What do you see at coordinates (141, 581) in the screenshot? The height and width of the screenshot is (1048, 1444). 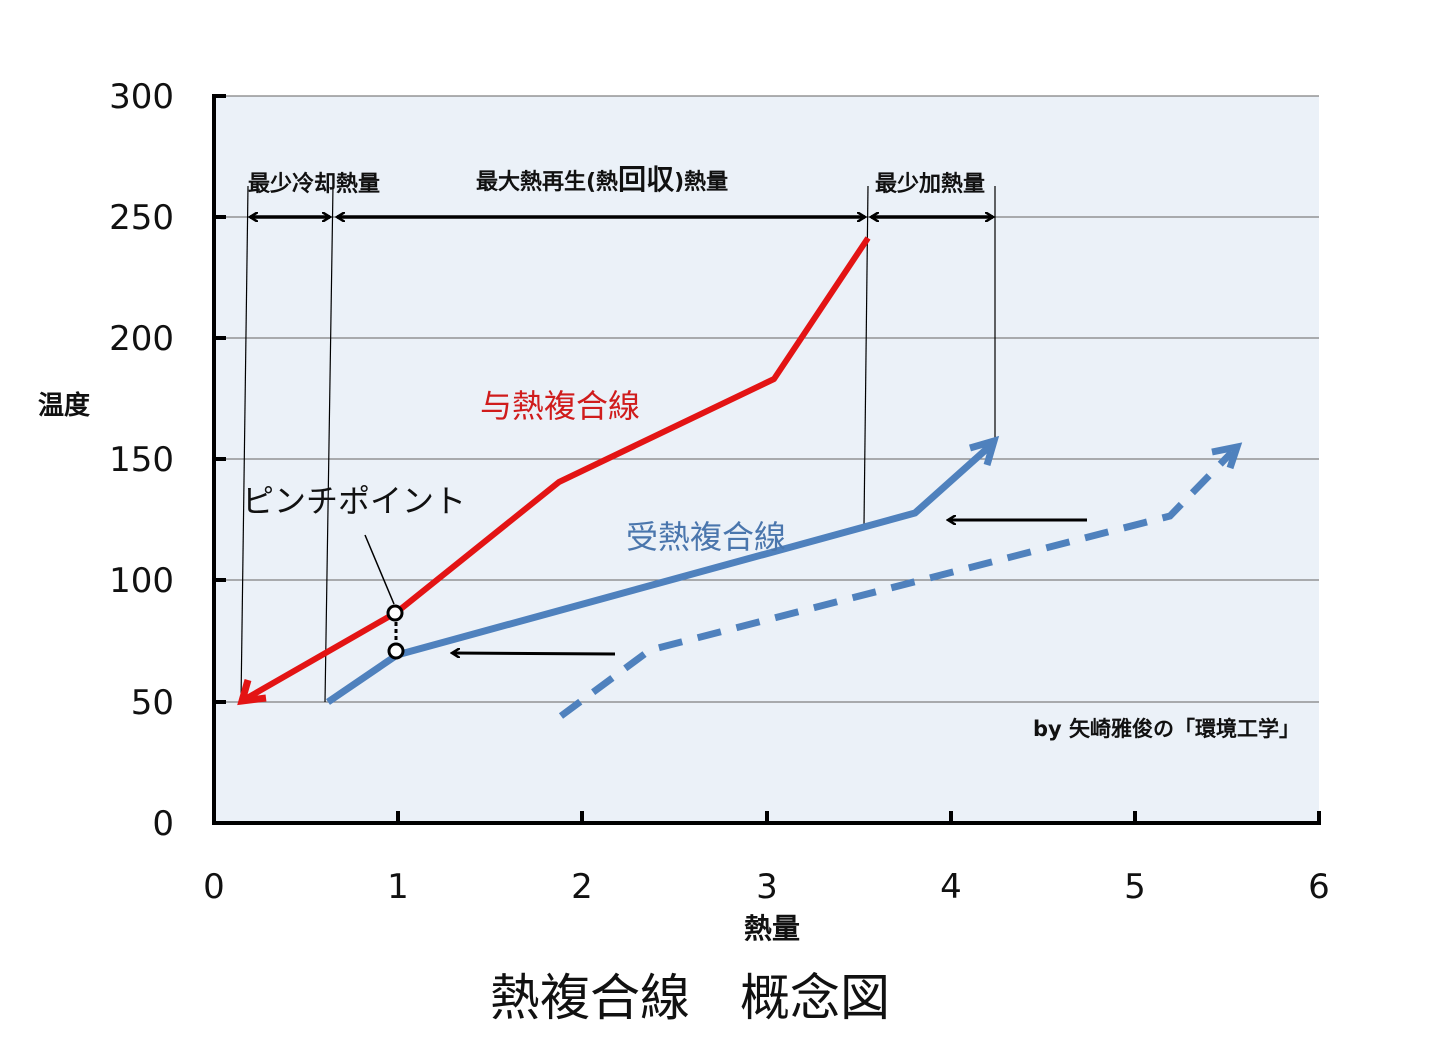 I see `svg-text: 100` at bounding box center [141, 581].